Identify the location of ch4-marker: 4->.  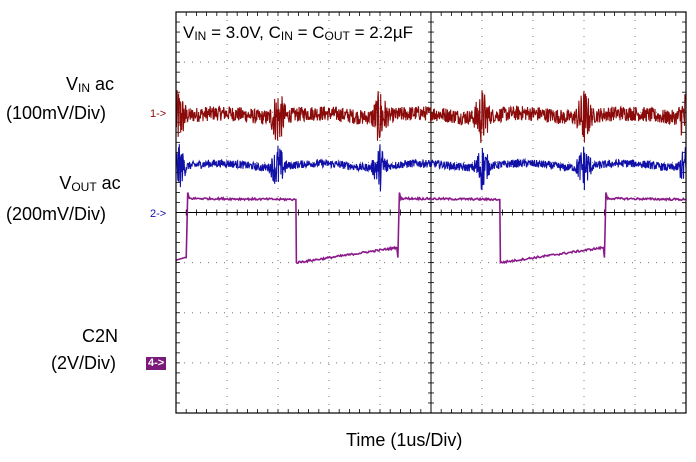
(156, 363).